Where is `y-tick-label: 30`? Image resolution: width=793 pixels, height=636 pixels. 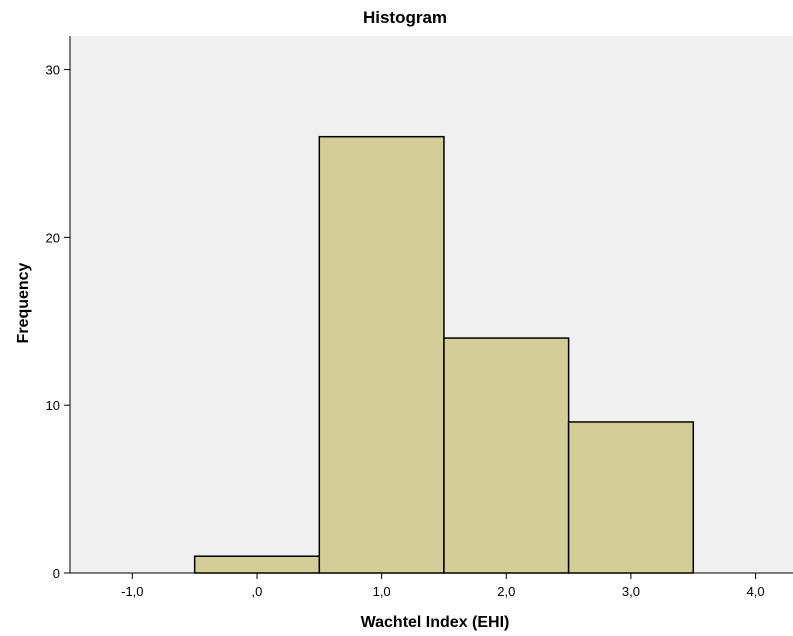 y-tick-label: 30 is located at coordinates (53, 70).